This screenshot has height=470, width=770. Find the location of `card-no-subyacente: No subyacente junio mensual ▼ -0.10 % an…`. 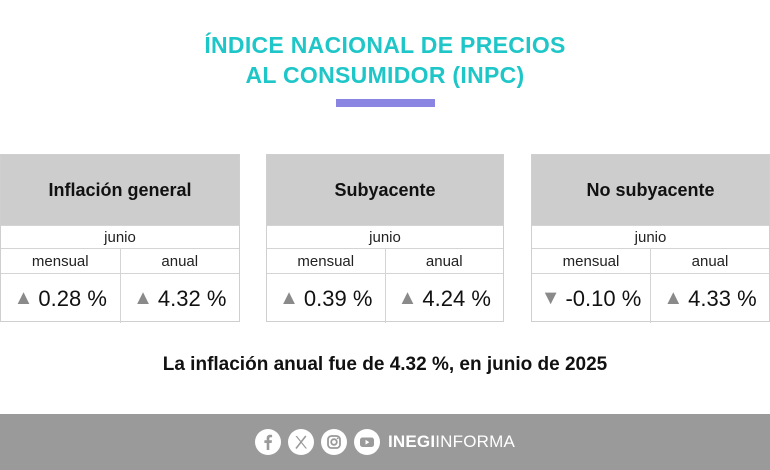

card-no-subyacente: No subyacente junio mensual ▼ -0.10 % an… is located at coordinates (650, 238).